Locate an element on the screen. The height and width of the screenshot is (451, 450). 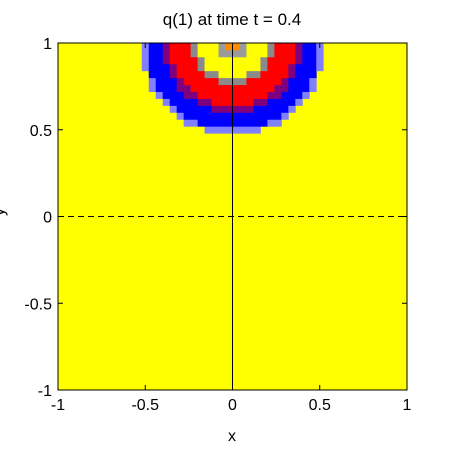
y-tick-label: 0 is located at coordinates (47, 218).